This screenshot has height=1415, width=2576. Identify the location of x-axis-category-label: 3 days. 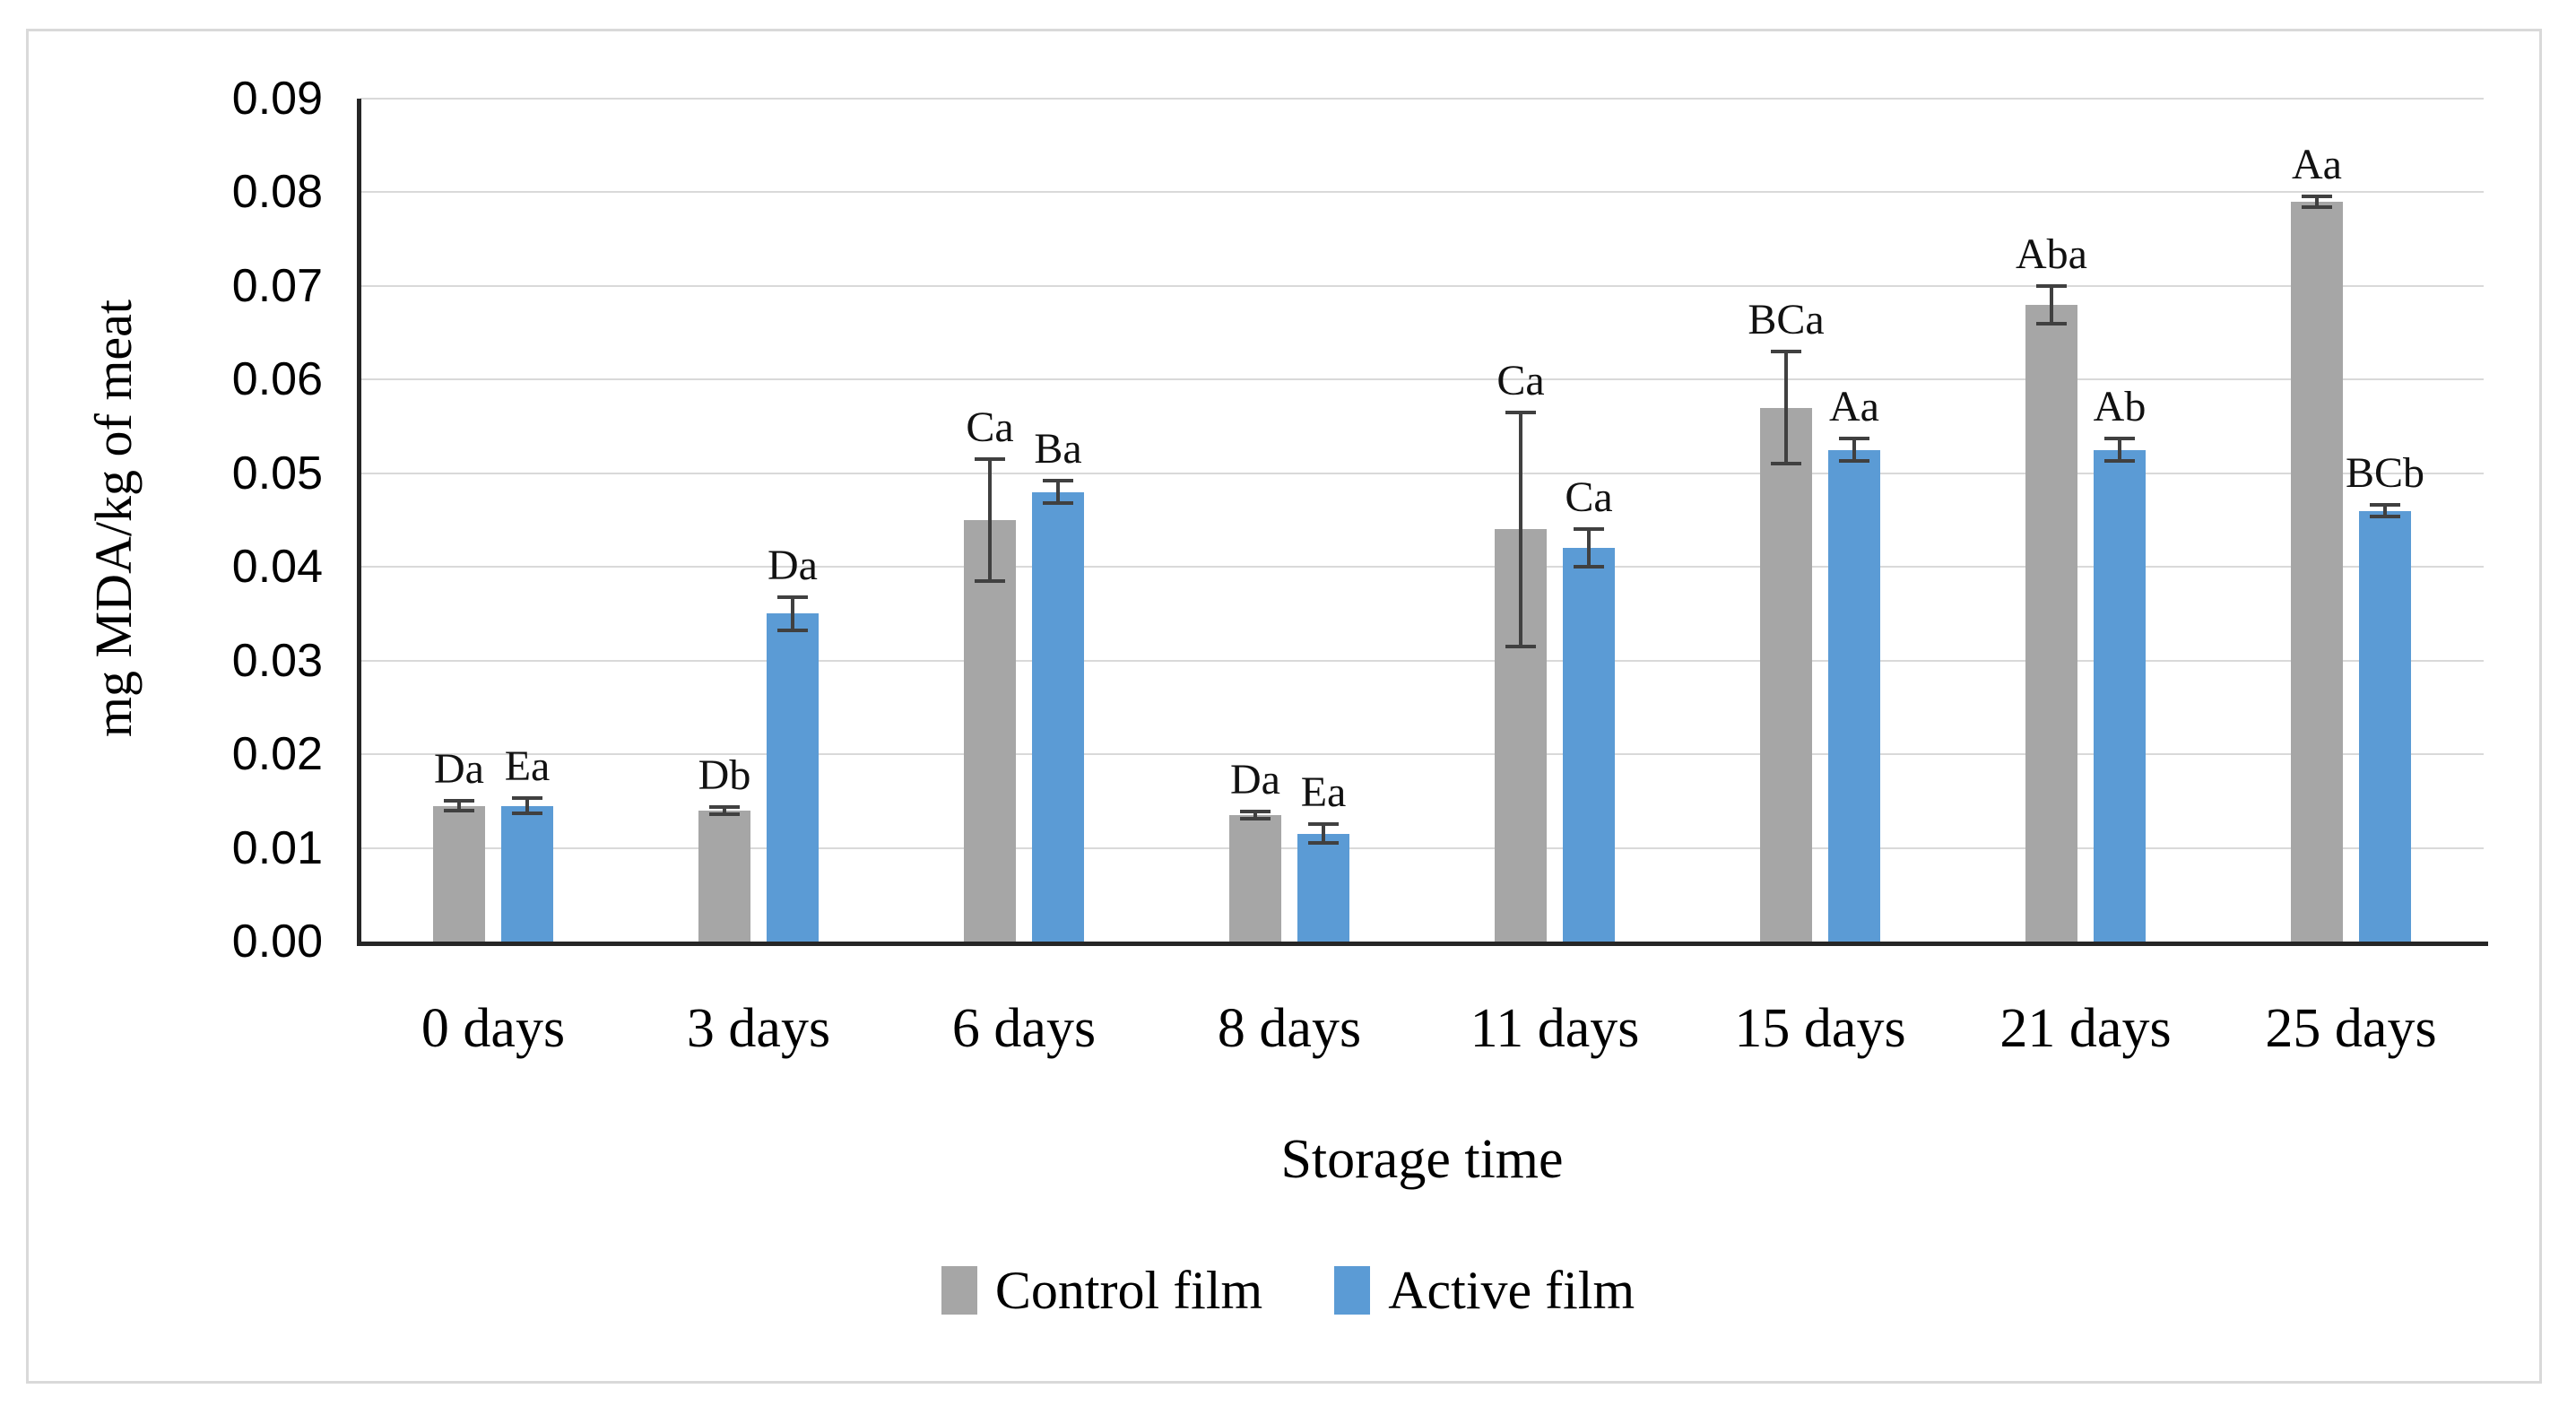
(758, 1028).